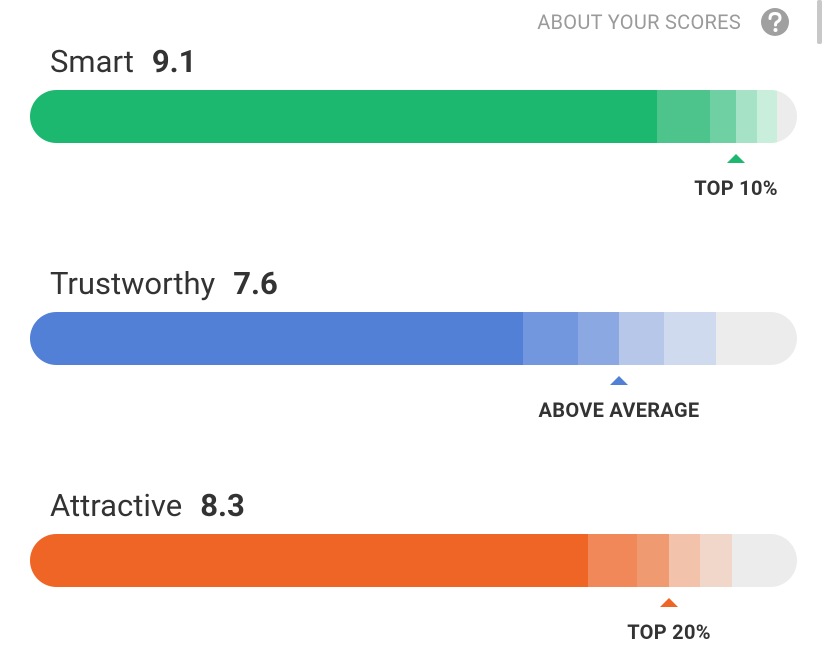 This screenshot has height=663, width=828. I want to click on score-value: 9.1, so click(174, 61).